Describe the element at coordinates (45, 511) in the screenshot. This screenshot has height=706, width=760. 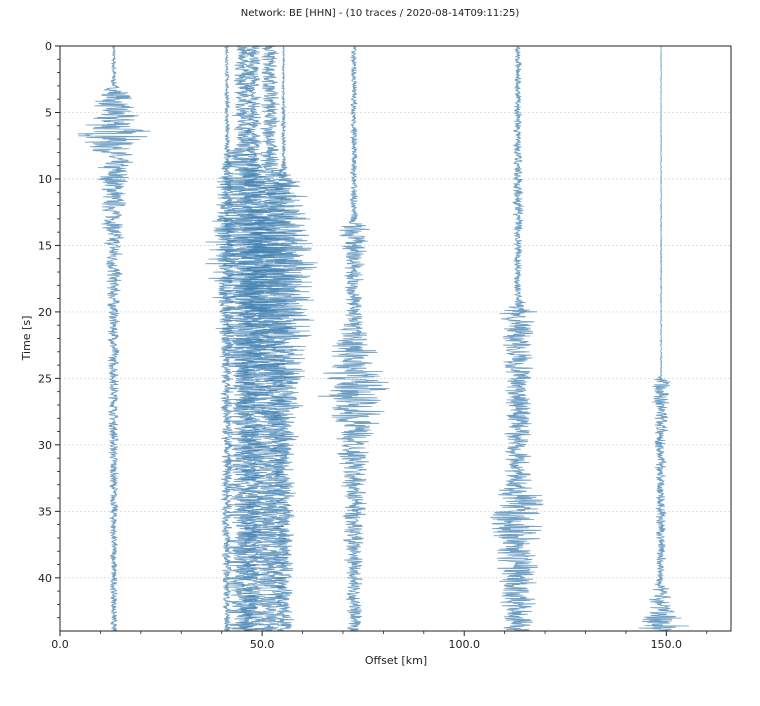
I see `y-tick-label: 35` at that location.